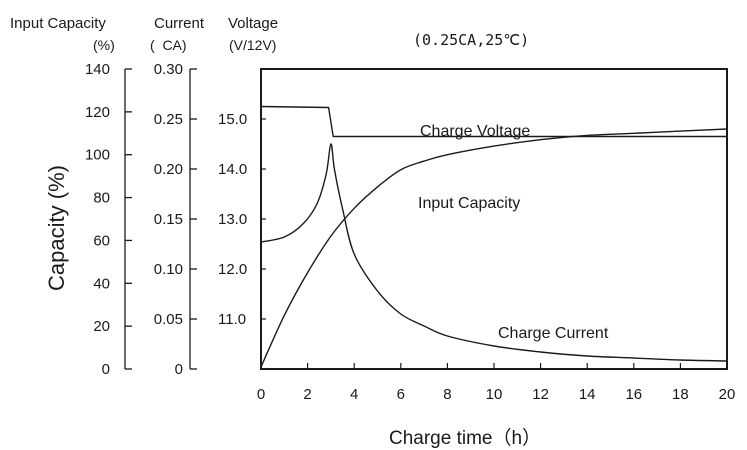 The image size is (747, 450). What do you see at coordinates (465, 438) in the screenshot?
I see `x-axis-label: Charge time（h）` at bounding box center [465, 438].